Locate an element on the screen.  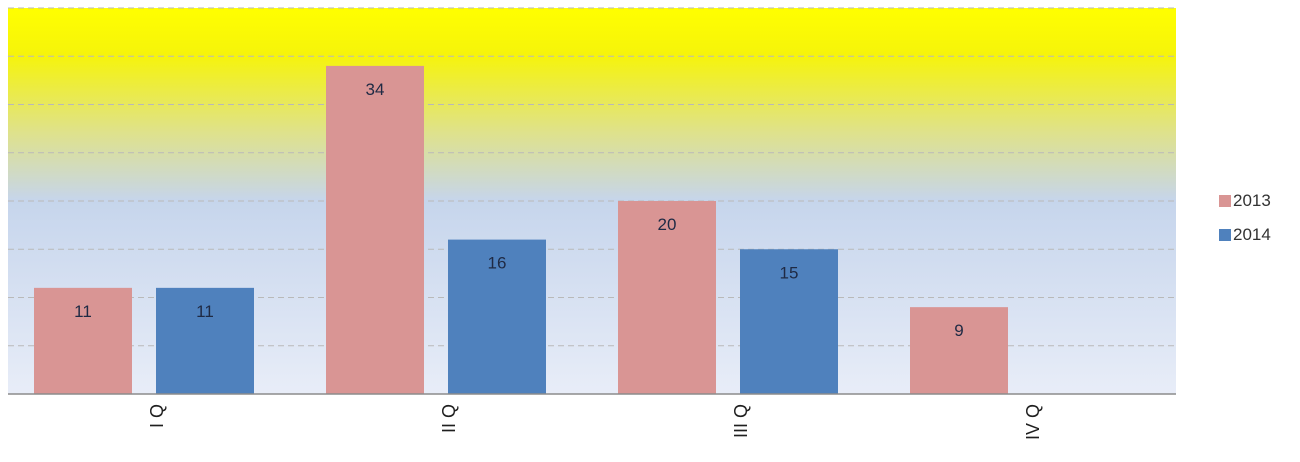
data-label-2014-2: 16 is located at coordinates (497, 263).